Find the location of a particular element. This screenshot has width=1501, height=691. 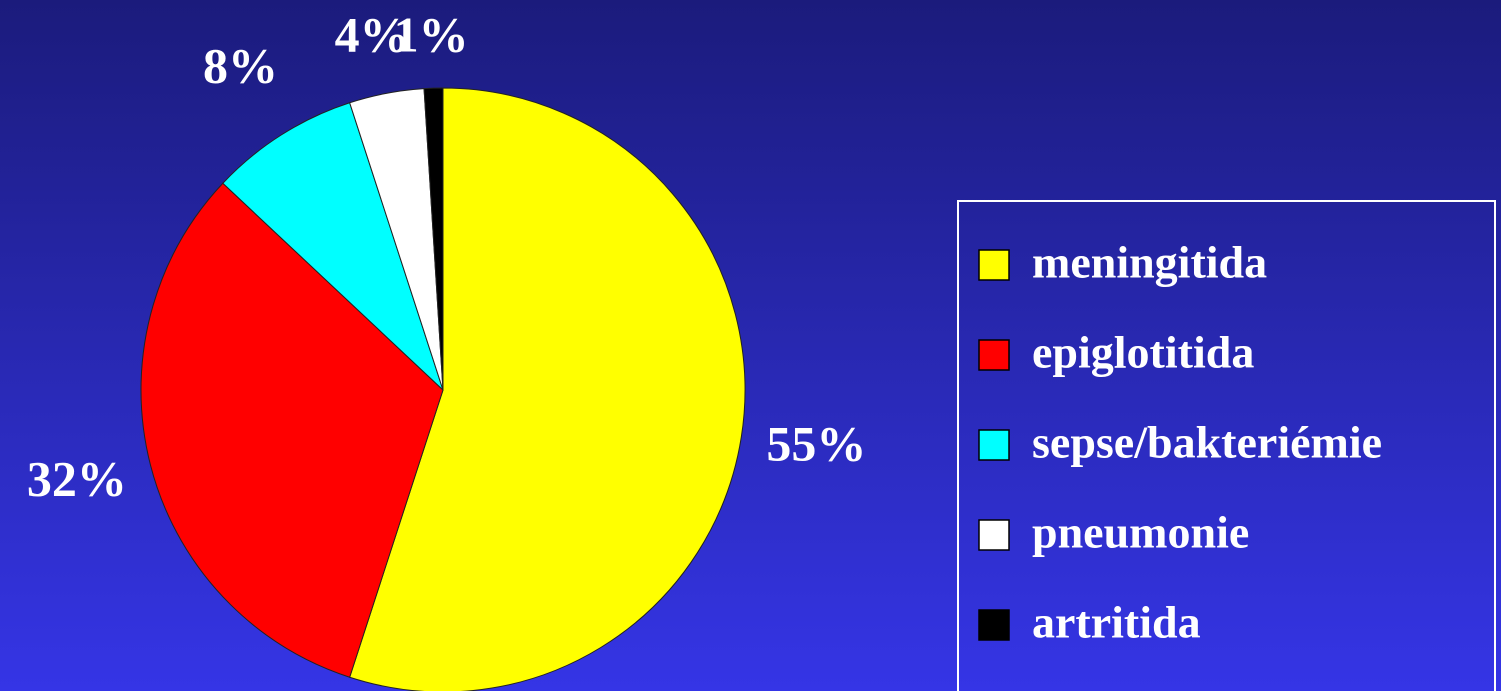

legend-label: epiglotitida is located at coordinates (1143, 352).